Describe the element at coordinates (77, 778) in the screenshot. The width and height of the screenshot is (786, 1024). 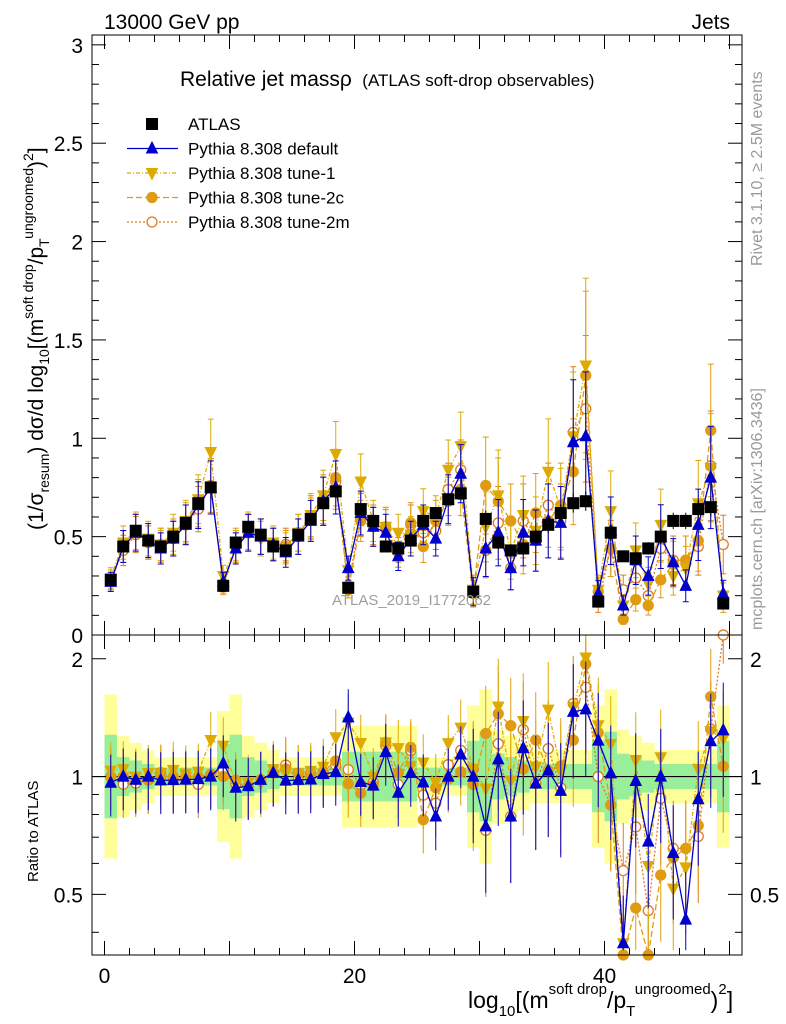
I see `ratio-tick-label-left: 1` at that location.